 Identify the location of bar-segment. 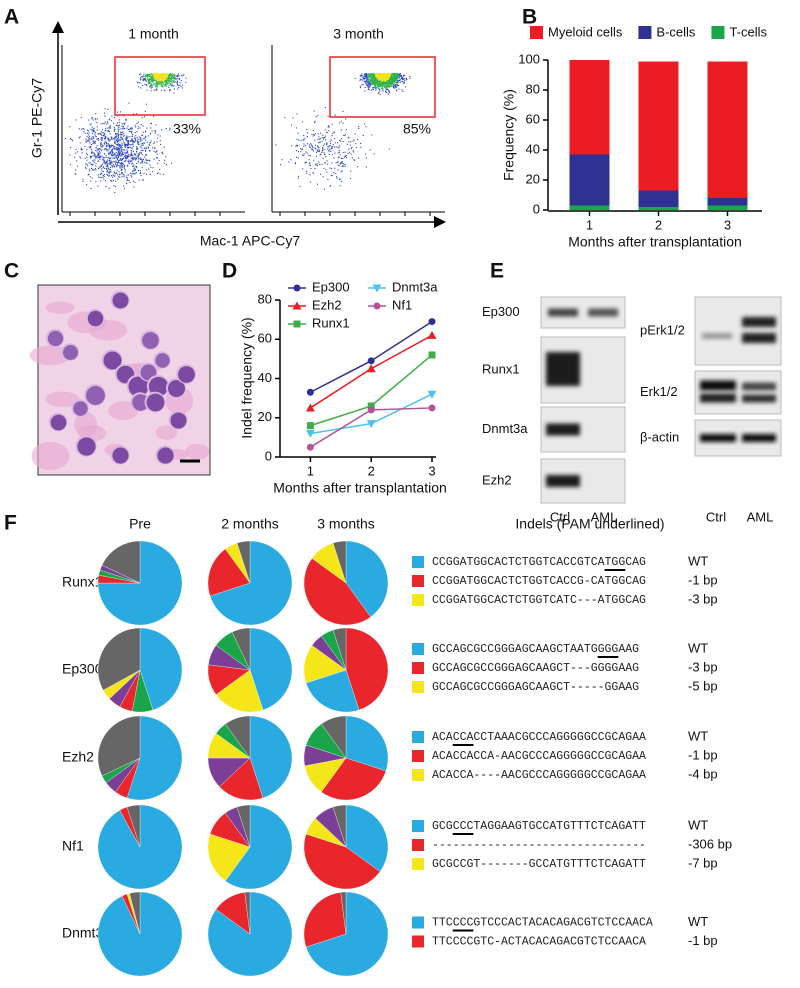
(658, 198).